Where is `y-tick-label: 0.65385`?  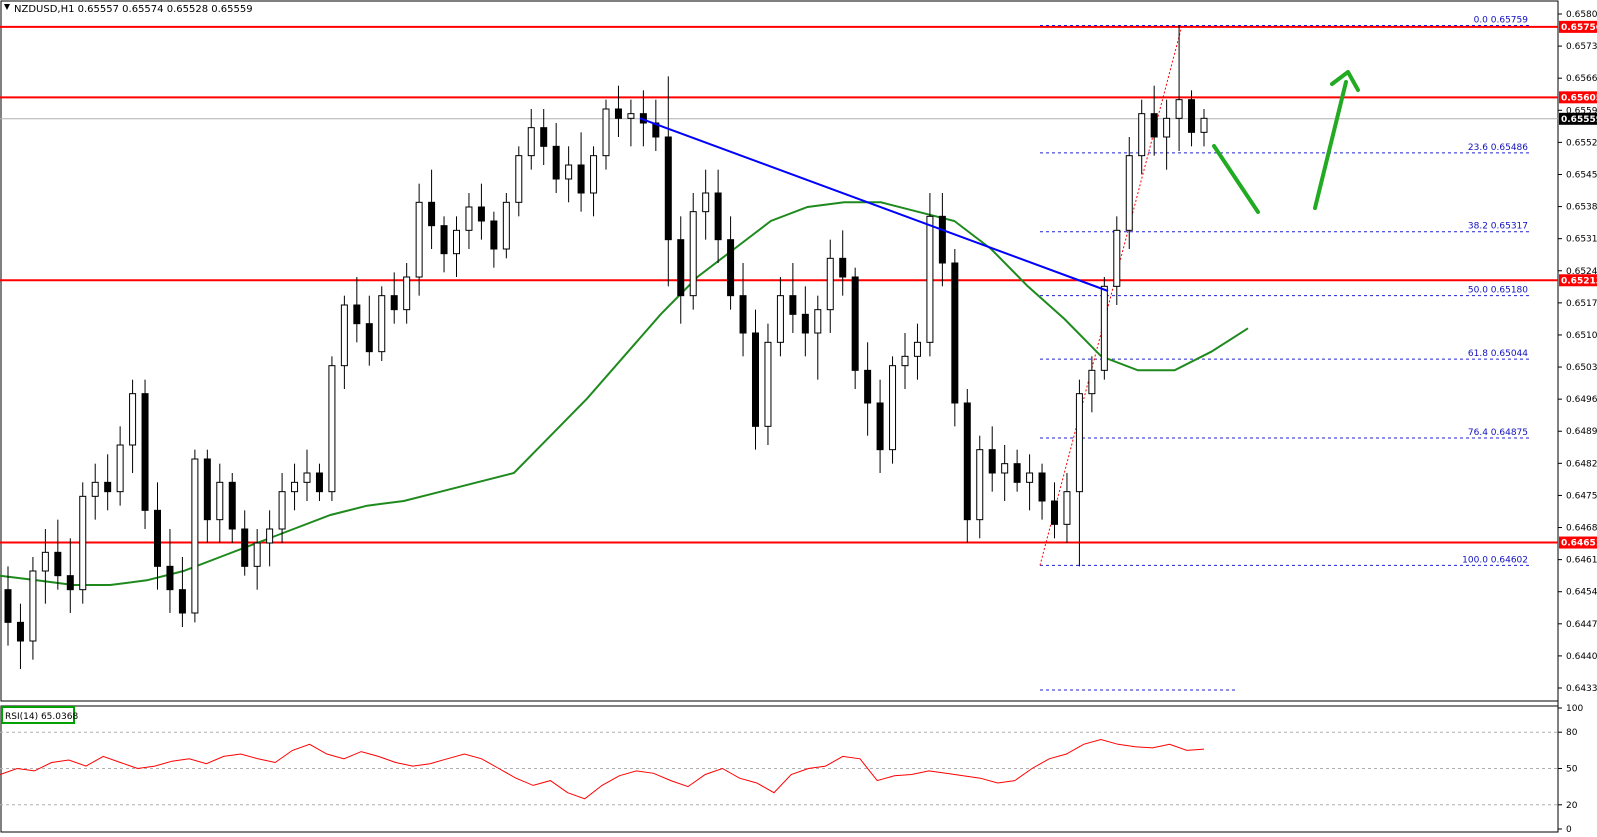
y-tick-label: 0.65385 is located at coordinates (1581, 208).